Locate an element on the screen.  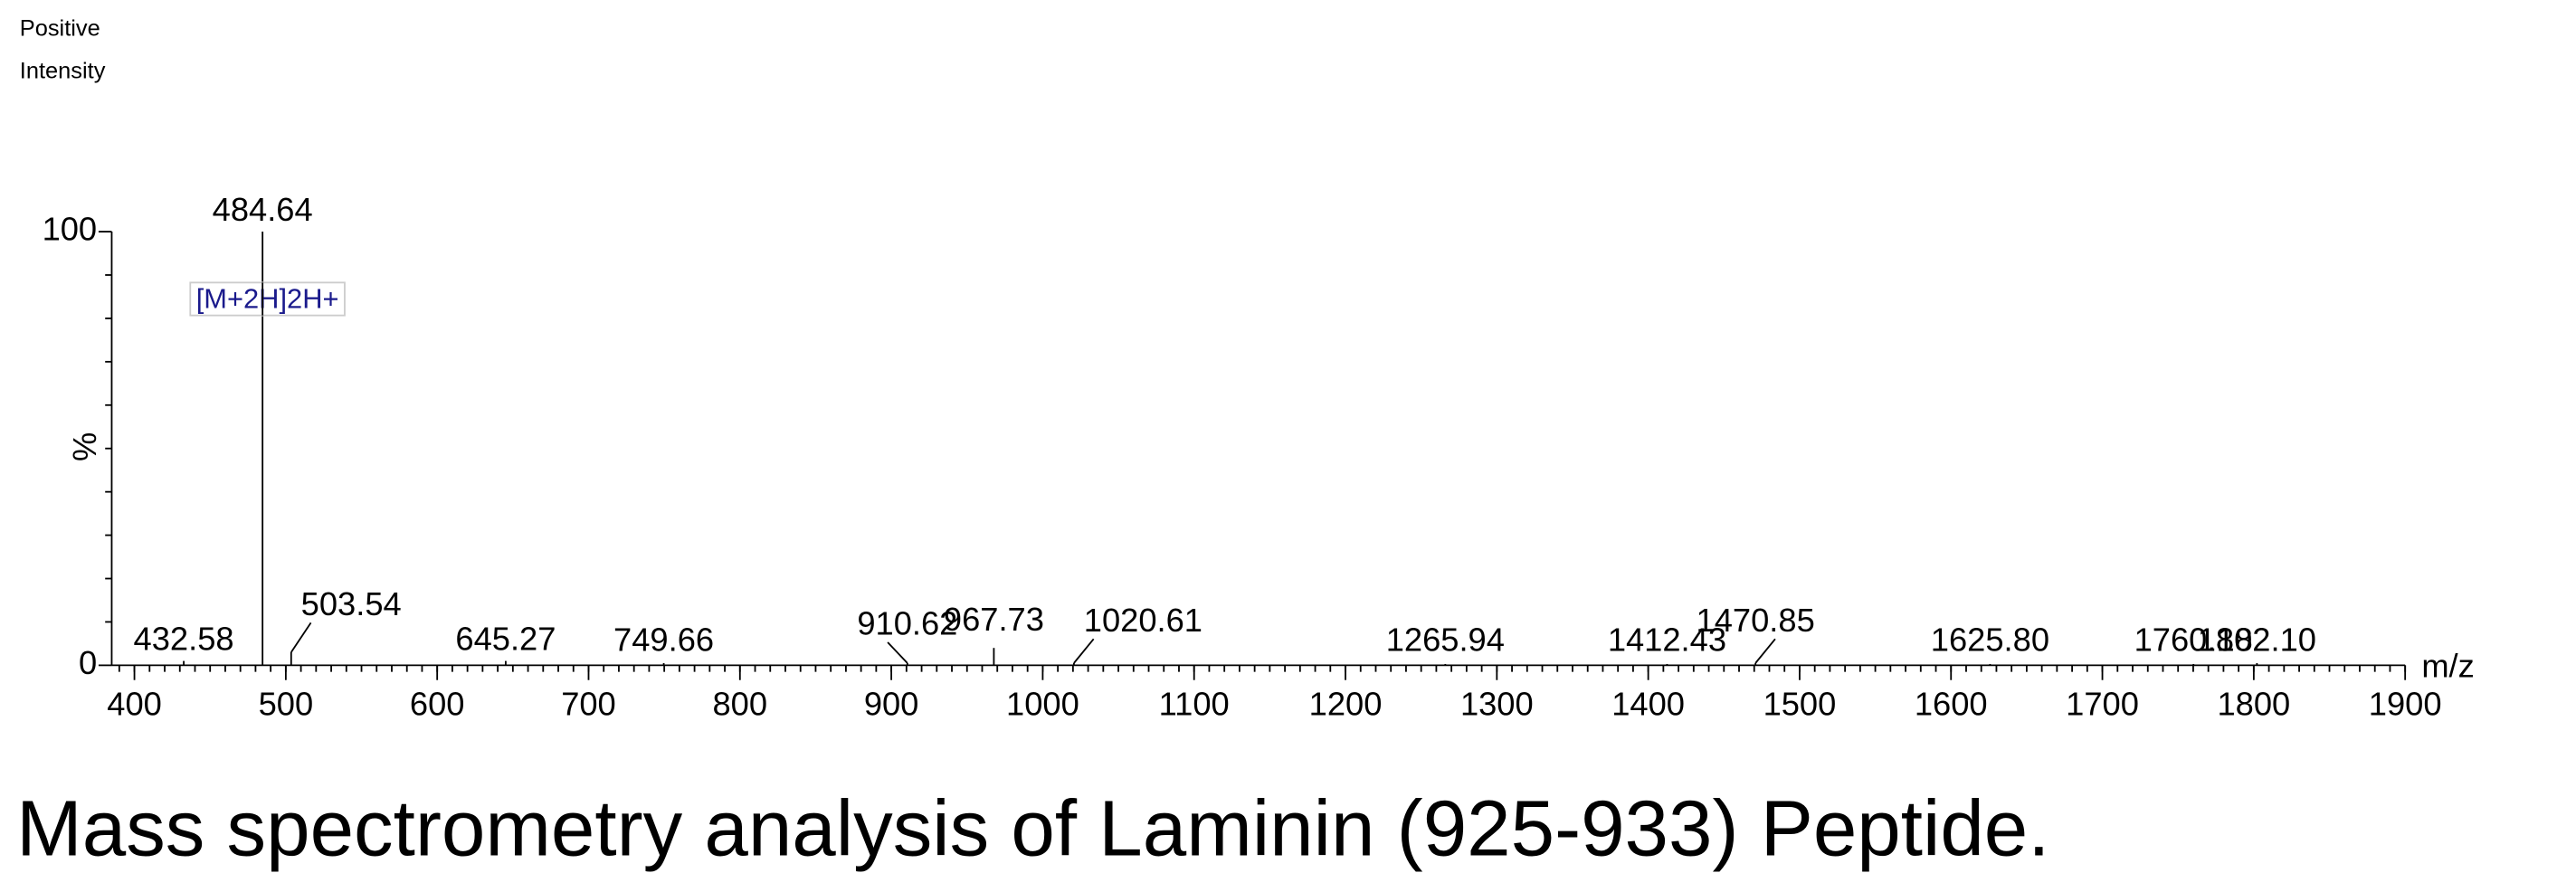
peak-label: 1760.18 is located at coordinates (2194, 640).